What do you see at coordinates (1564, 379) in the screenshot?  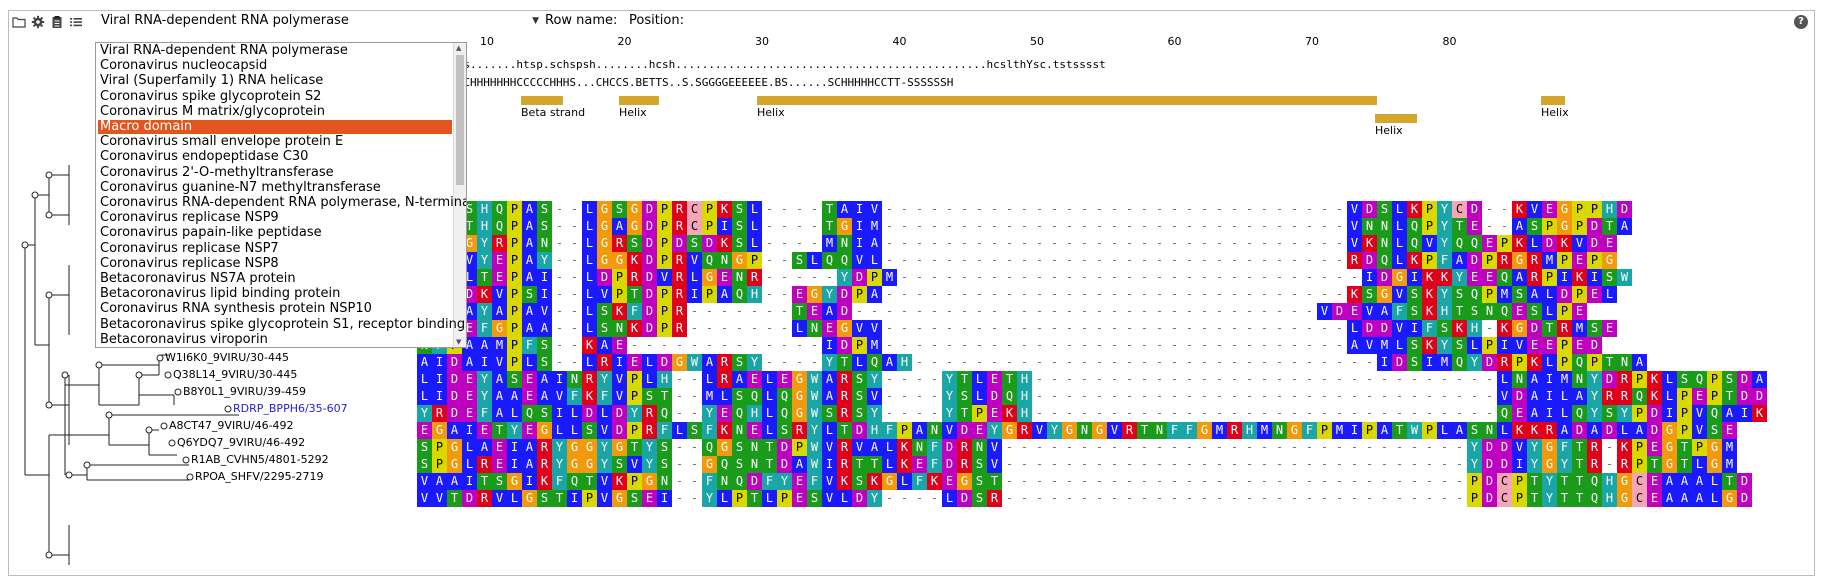 I see `residue-cell: M` at bounding box center [1564, 379].